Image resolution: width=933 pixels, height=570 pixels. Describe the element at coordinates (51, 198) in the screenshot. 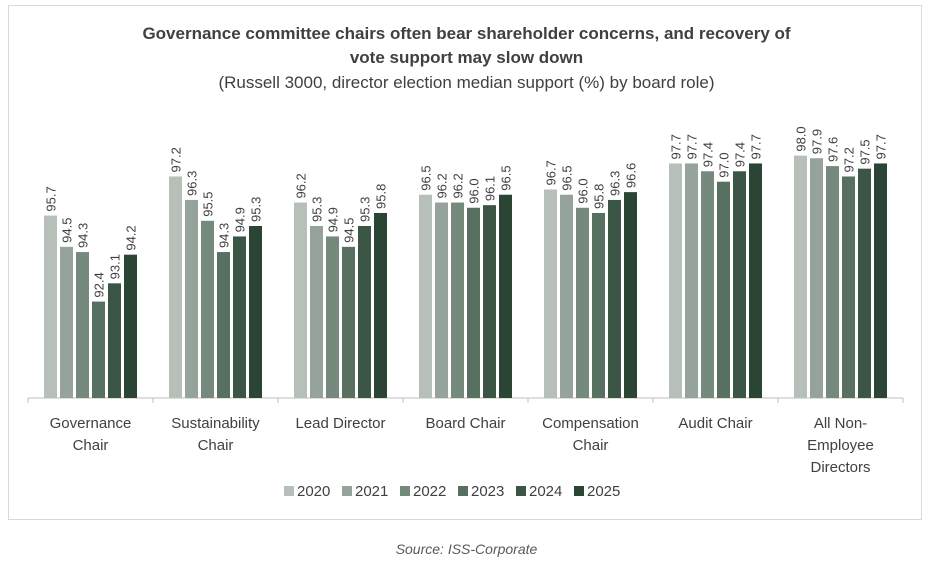

I see `data-label: 95.7` at that location.